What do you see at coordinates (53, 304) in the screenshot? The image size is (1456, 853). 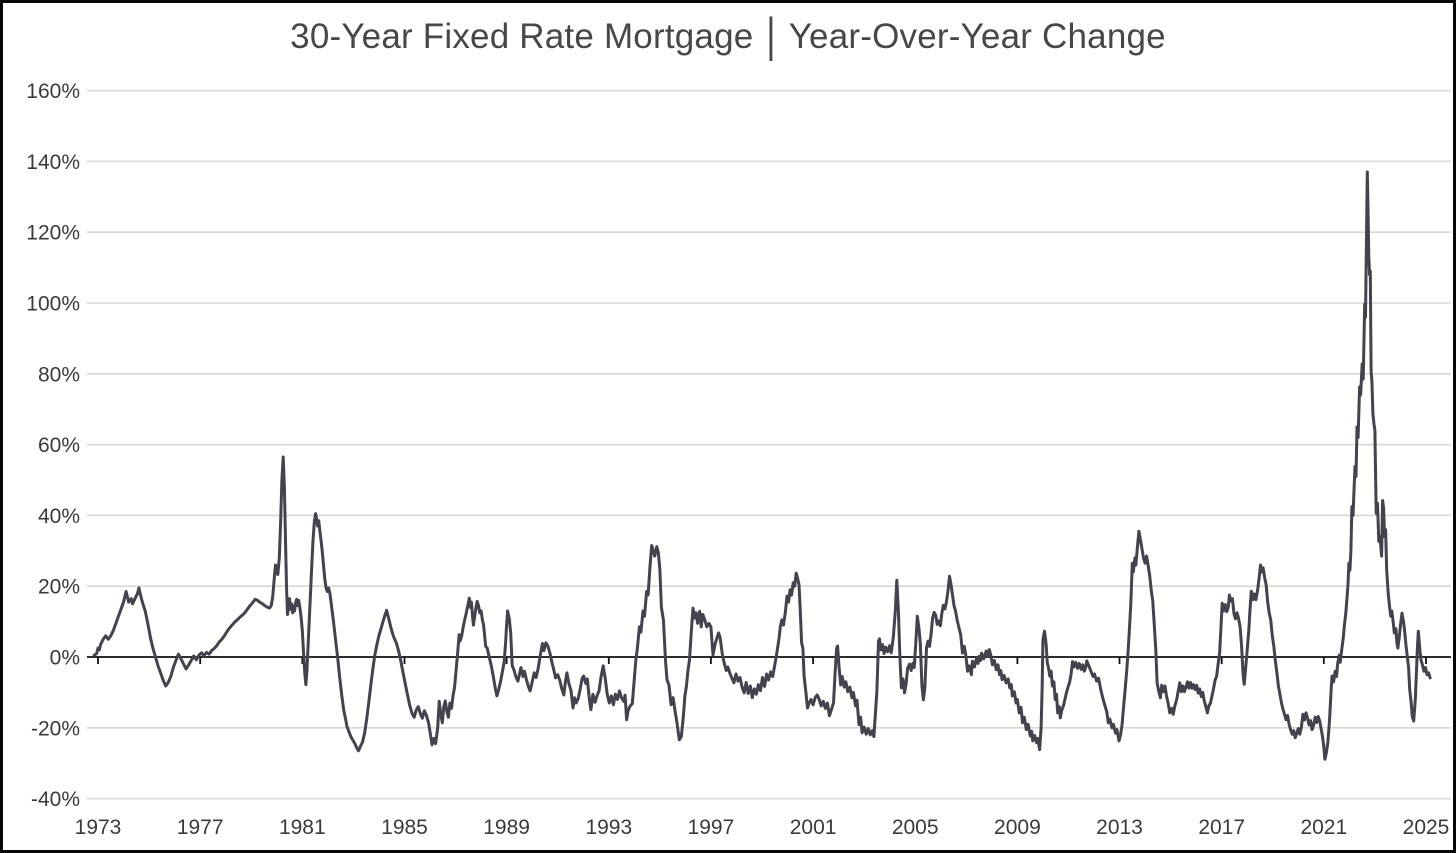 I see `y-axis-label: 100%` at bounding box center [53, 304].